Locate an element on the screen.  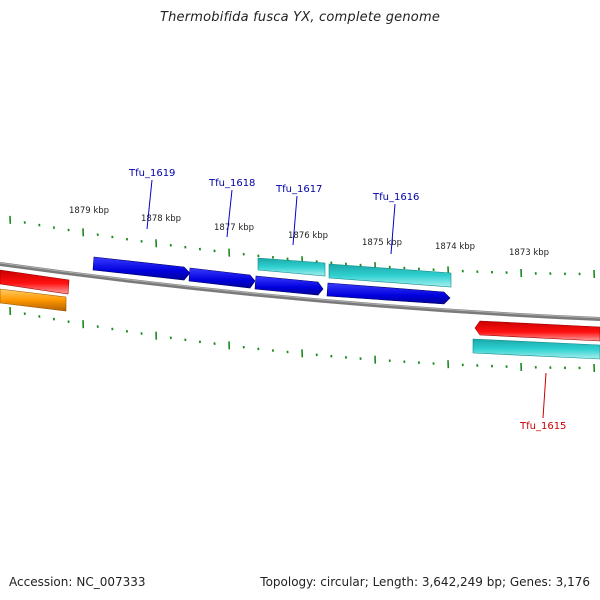
accession-label: Accession: is located at coordinates (41, 582).